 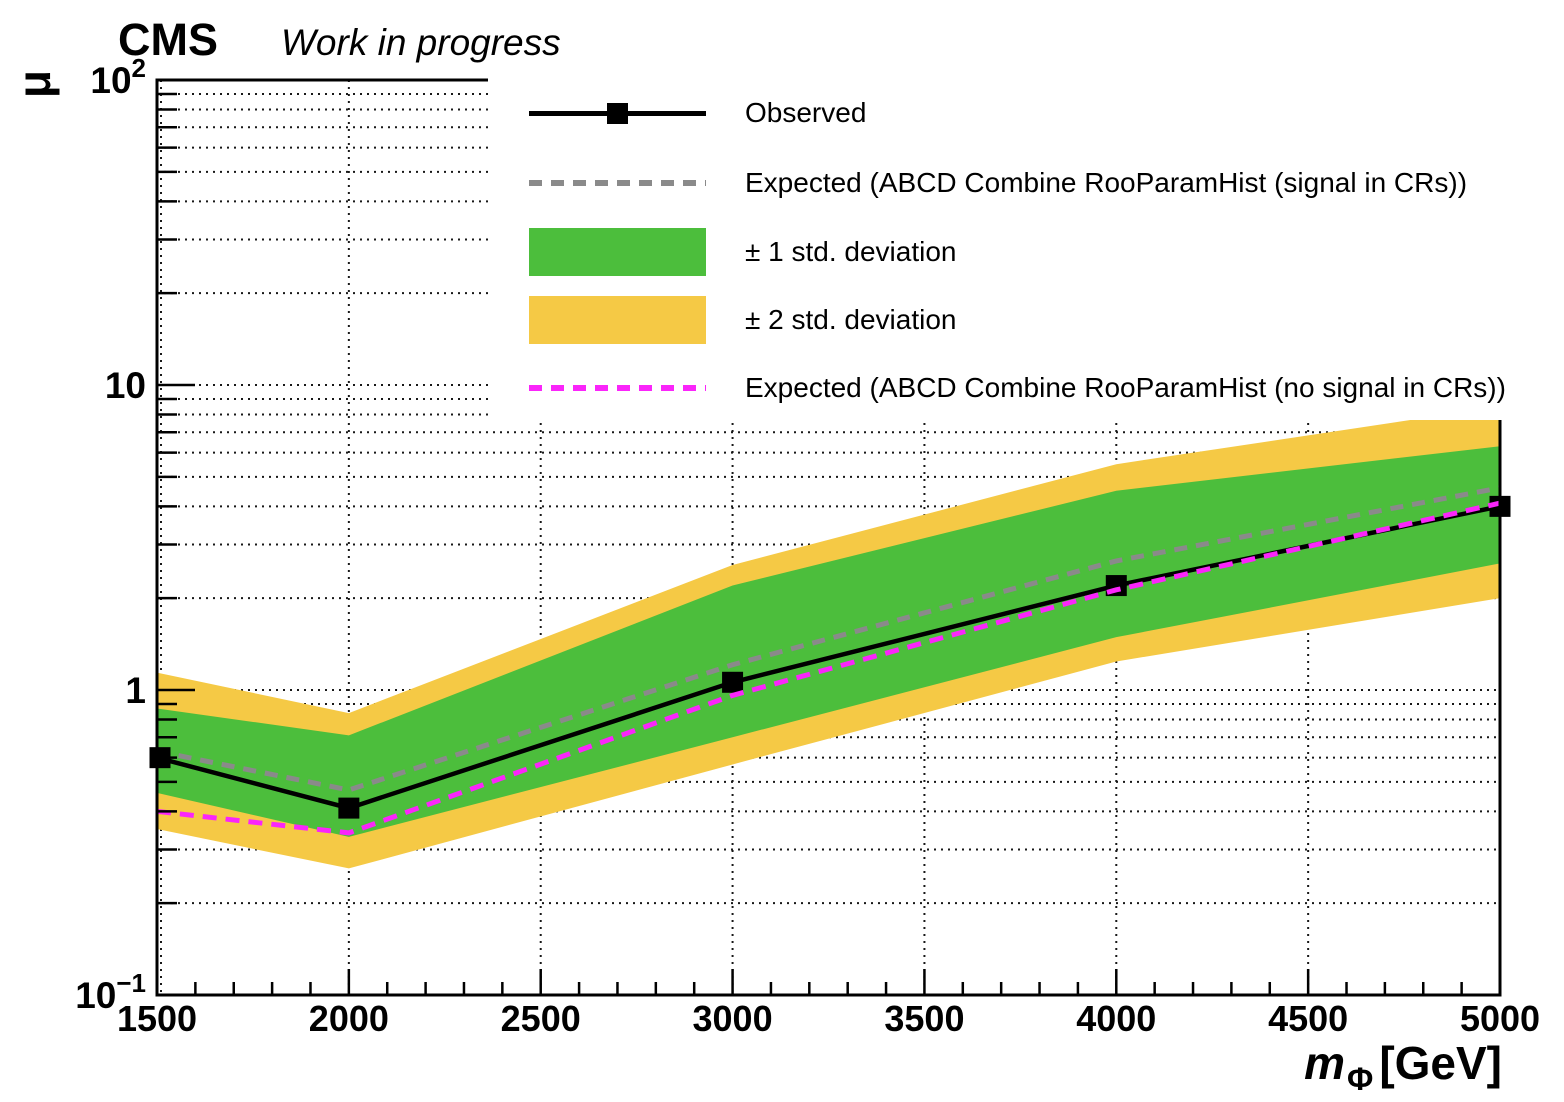 I want to click on two-sigma-band-swatch, so click(x=617, y=320).